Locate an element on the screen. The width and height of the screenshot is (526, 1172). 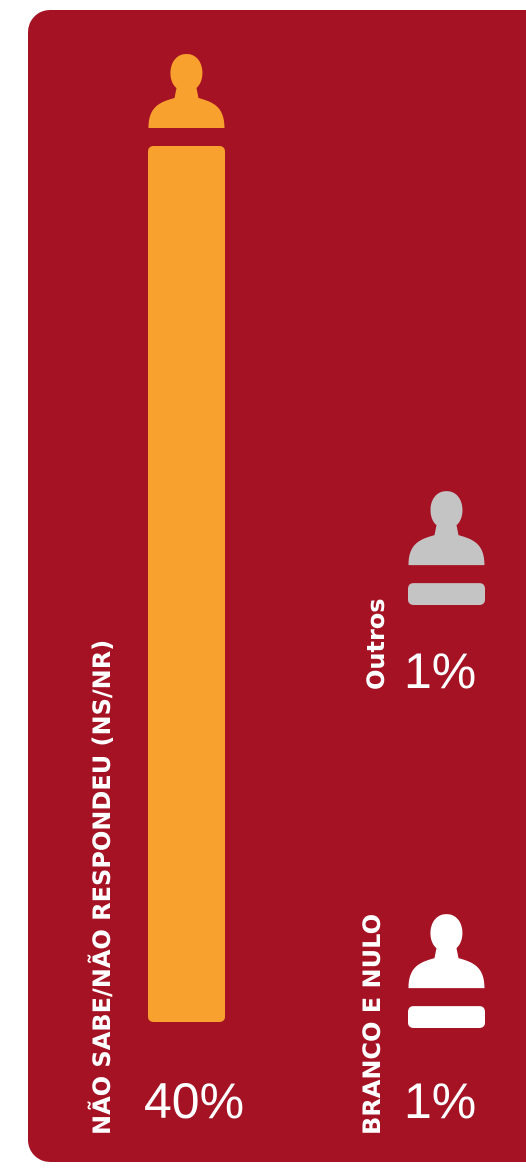
category-label: Outros is located at coordinates (376, 644).